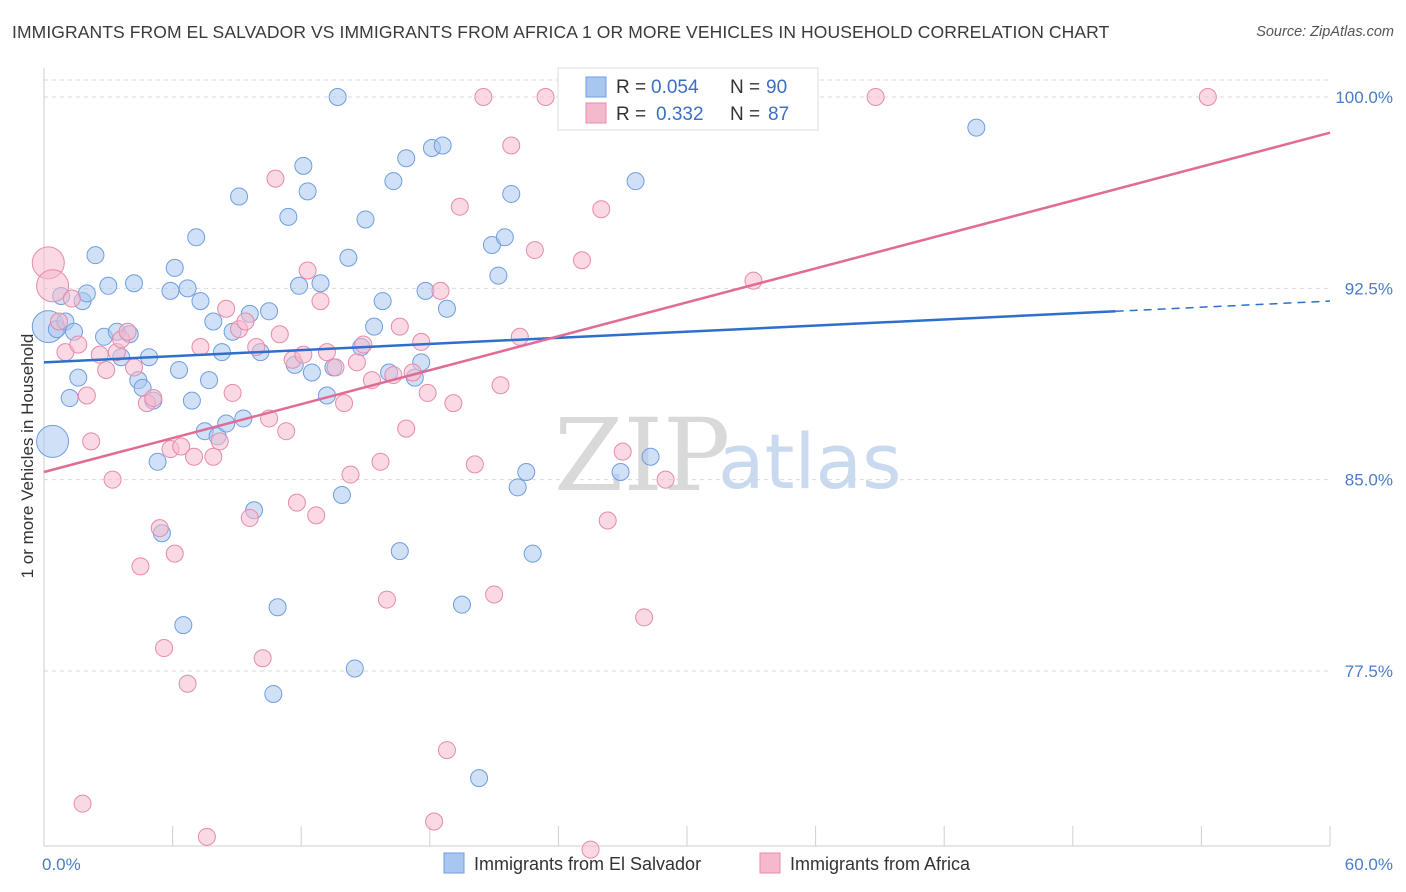 The width and height of the screenshot is (1406, 892). What do you see at coordinates (27, 456) in the screenshot?
I see `y-axis-title: 1 or more Vehicles in Household` at bounding box center [27, 456].